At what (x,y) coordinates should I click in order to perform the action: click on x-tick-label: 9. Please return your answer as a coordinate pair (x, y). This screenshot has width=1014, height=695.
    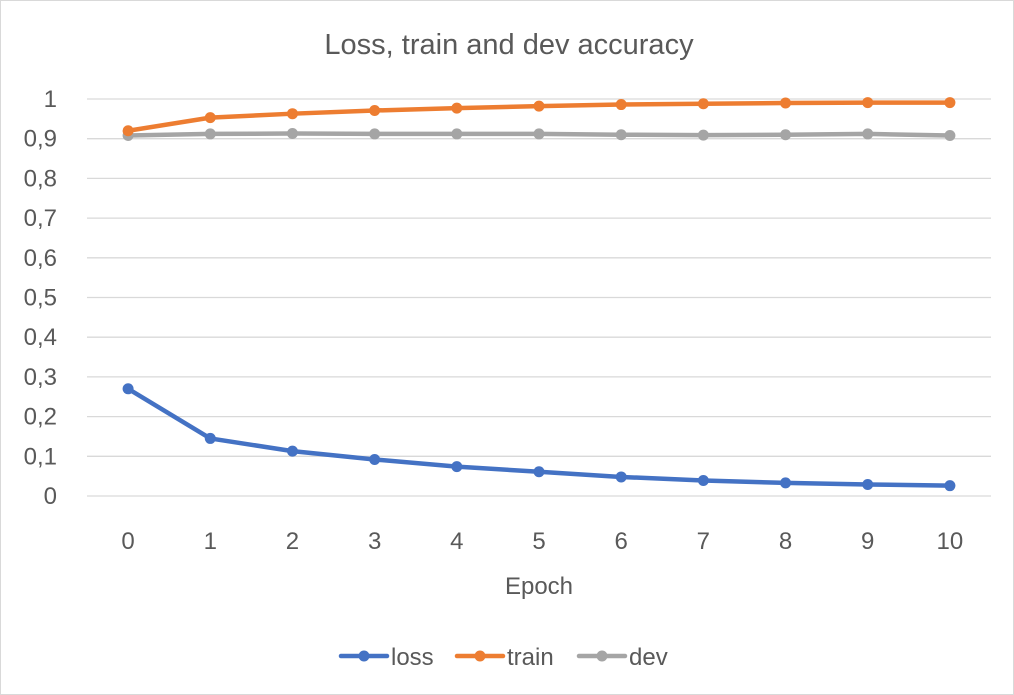
    Looking at the image, I should click on (867, 541).